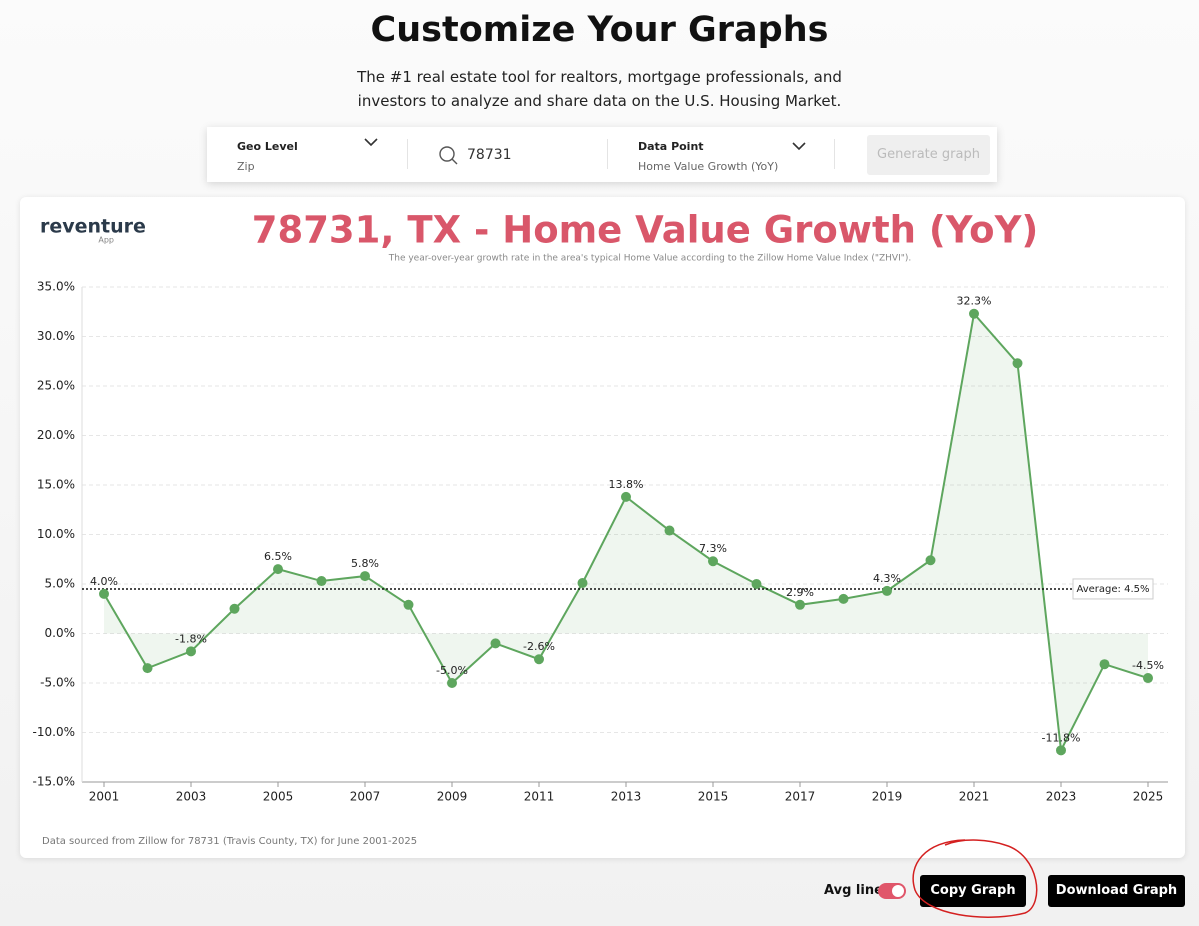 The height and width of the screenshot is (926, 1199). What do you see at coordinates (1148, 665) in the screenshot?
I see `value-label: -4.5%` at bounding box center [1148, 665].